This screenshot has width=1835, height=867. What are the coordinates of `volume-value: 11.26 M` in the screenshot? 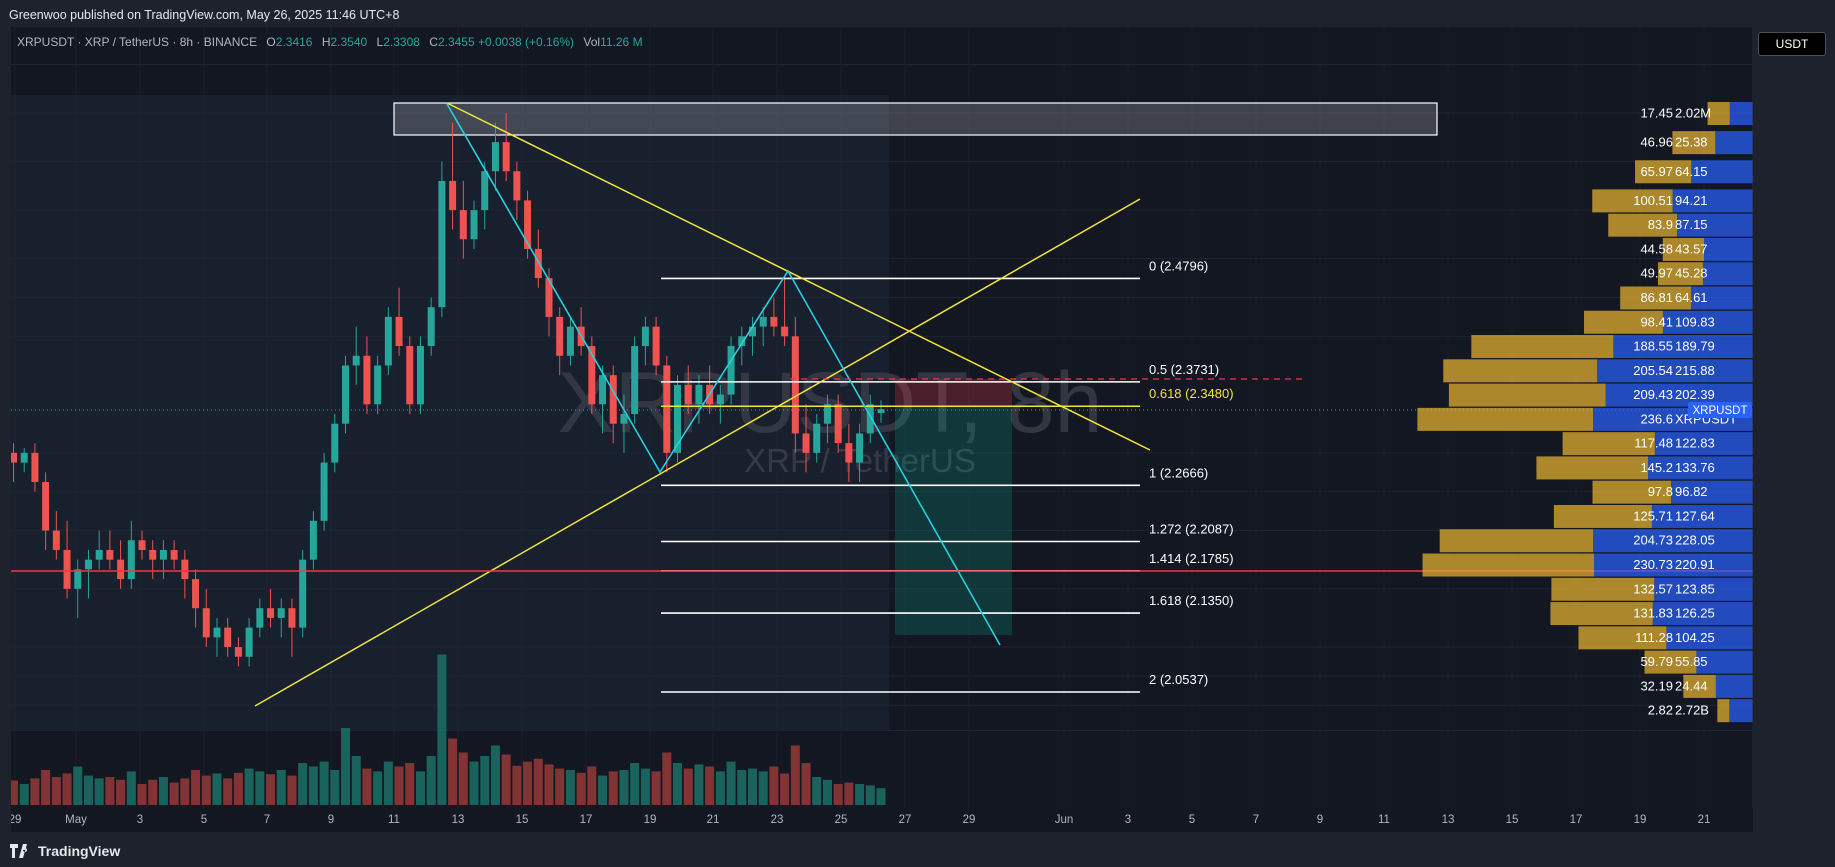 It's located at (621, 42).